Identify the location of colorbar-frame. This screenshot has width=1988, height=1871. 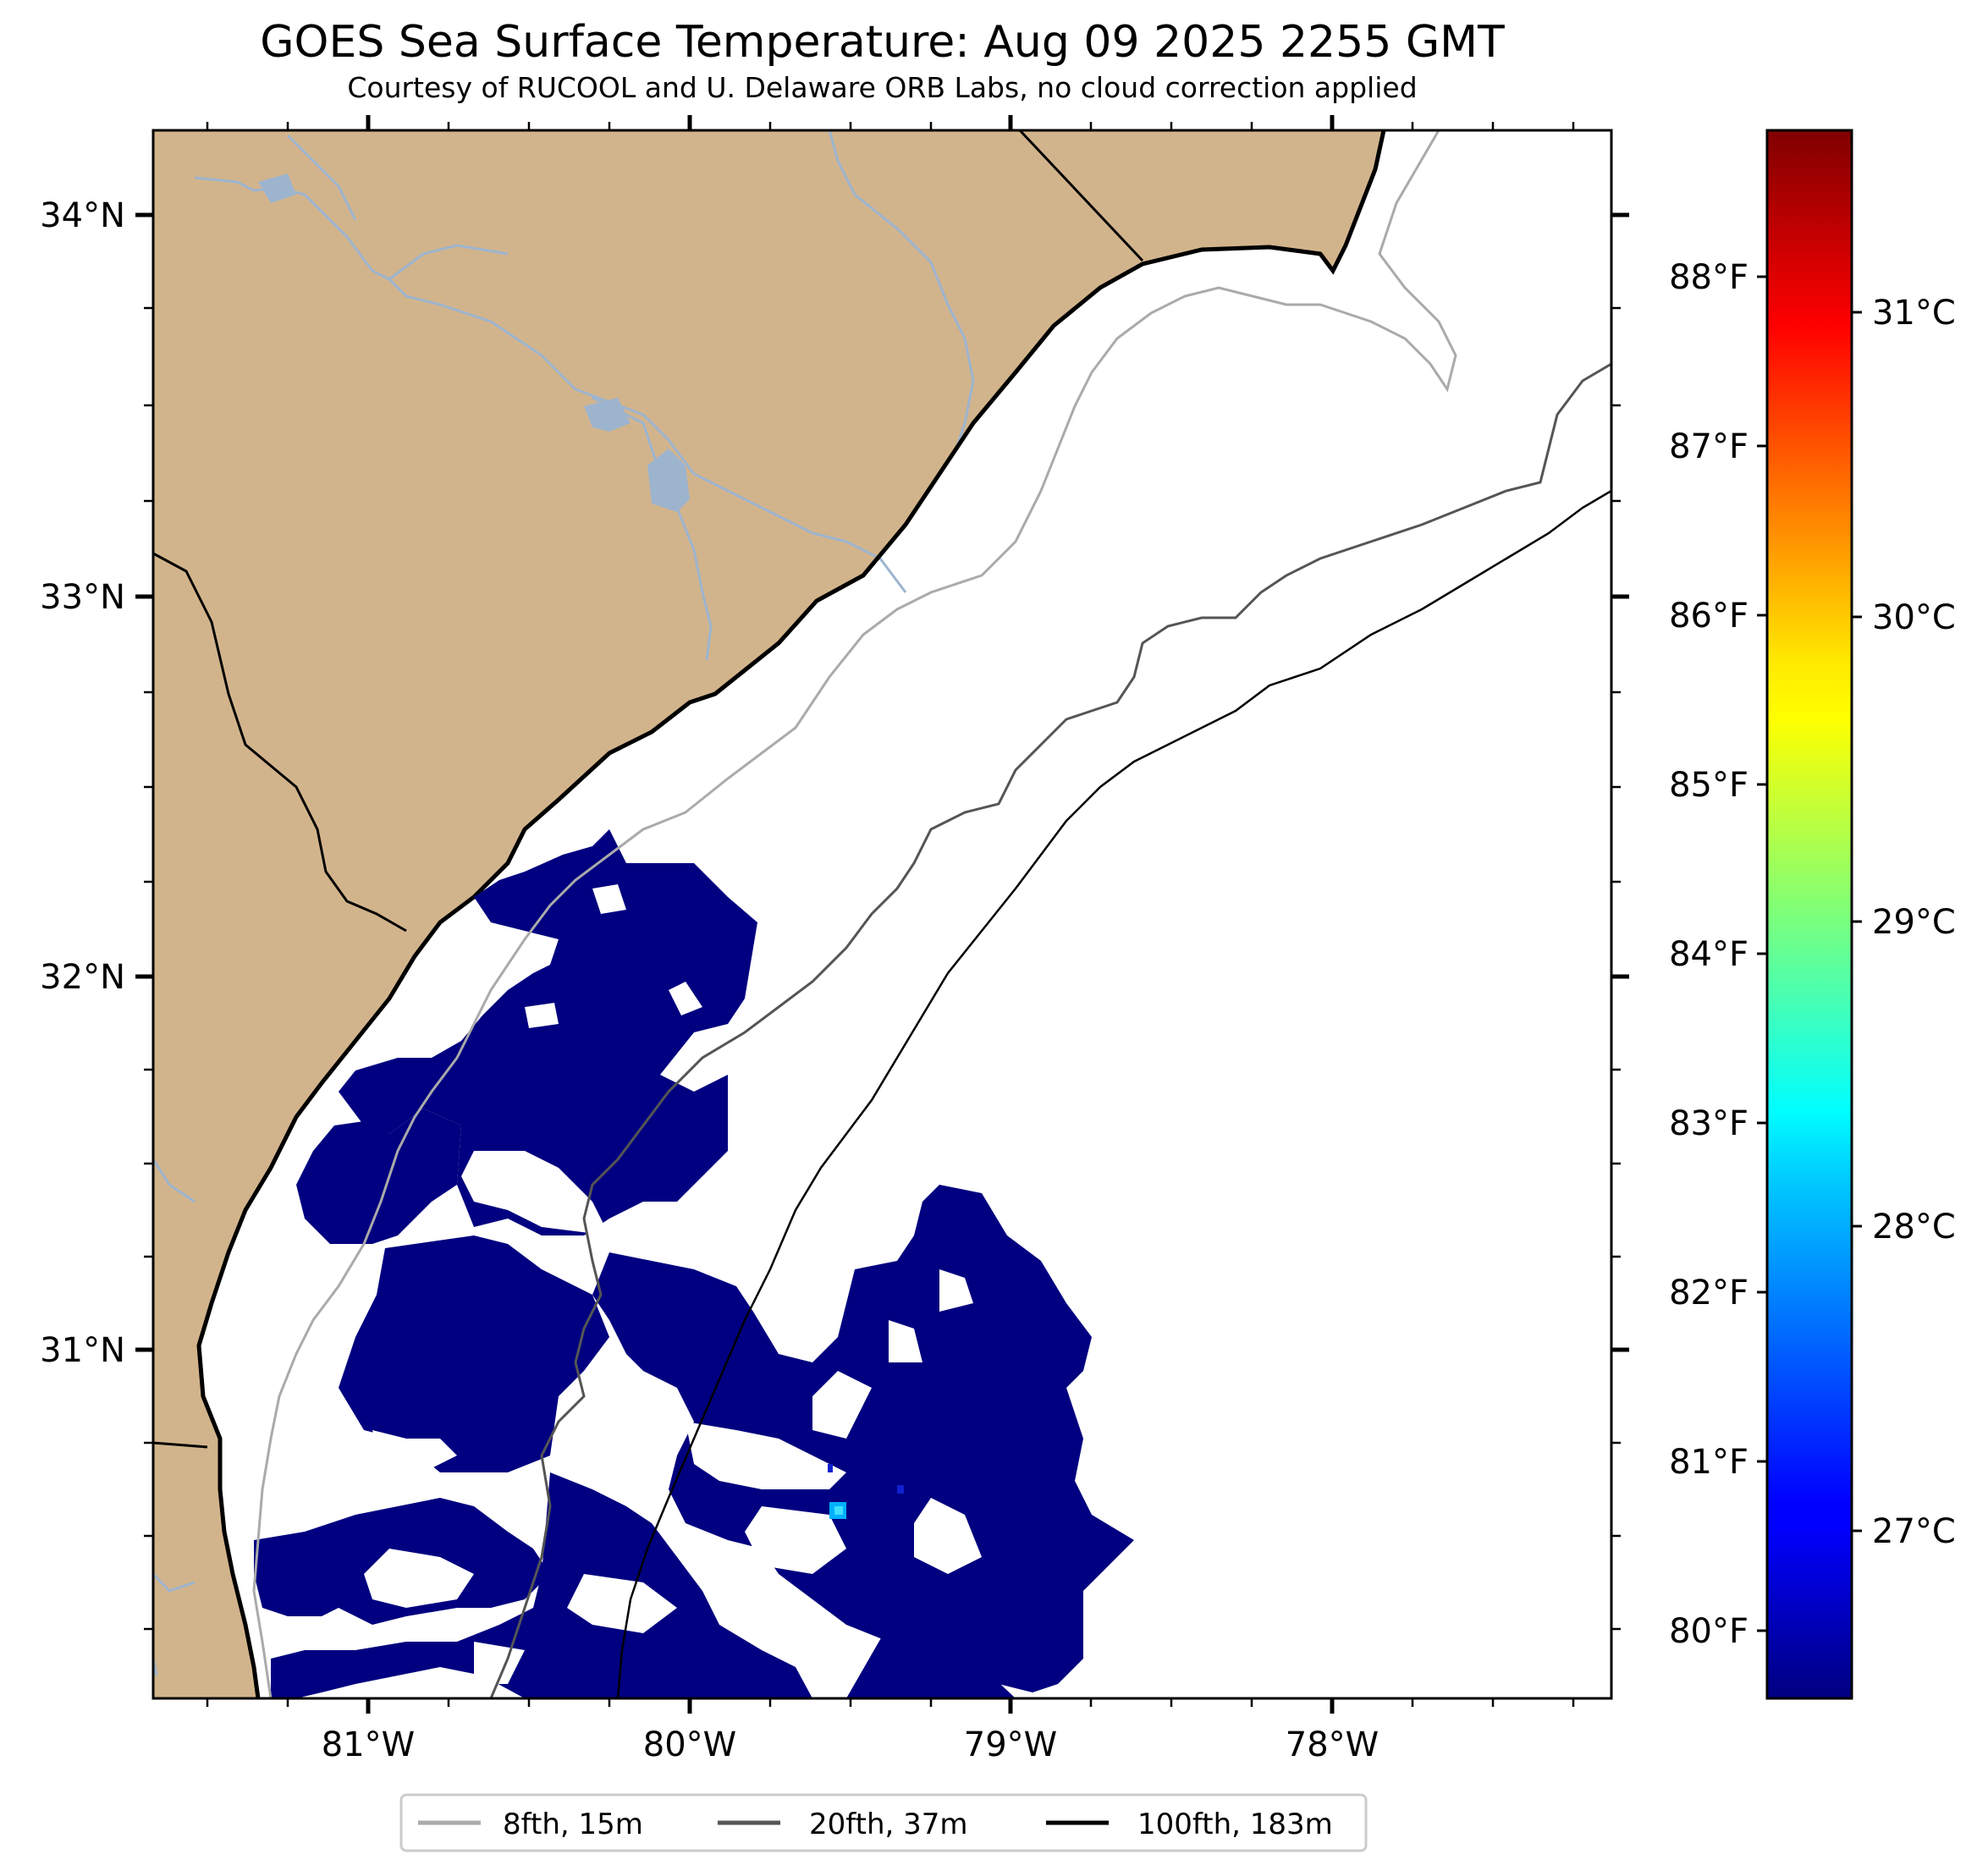
(1809, 915).